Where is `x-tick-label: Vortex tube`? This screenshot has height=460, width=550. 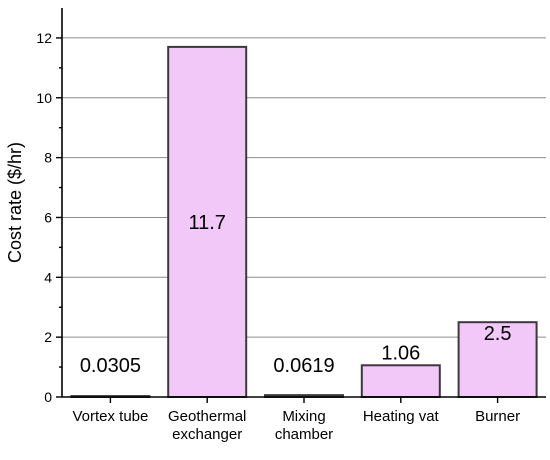
x-tick-label: Vortex tube is located at coordinates (110, 416).